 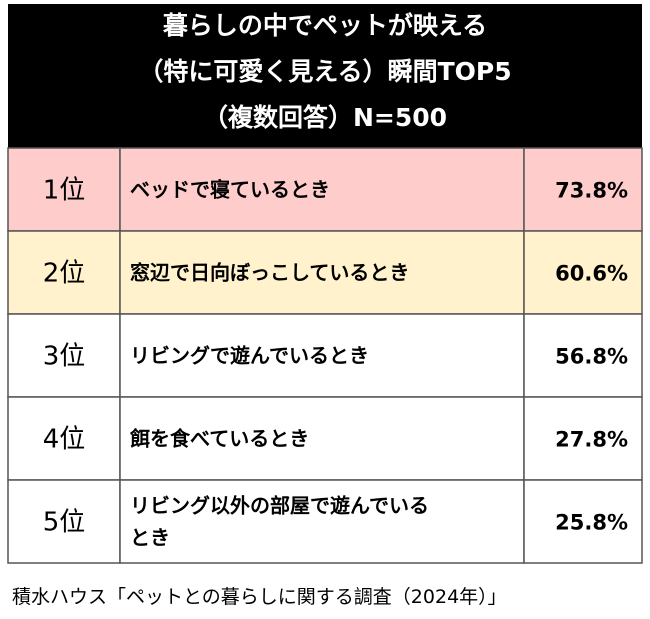 I want to click on rank-label: 4位, so click(x=64, y=440).